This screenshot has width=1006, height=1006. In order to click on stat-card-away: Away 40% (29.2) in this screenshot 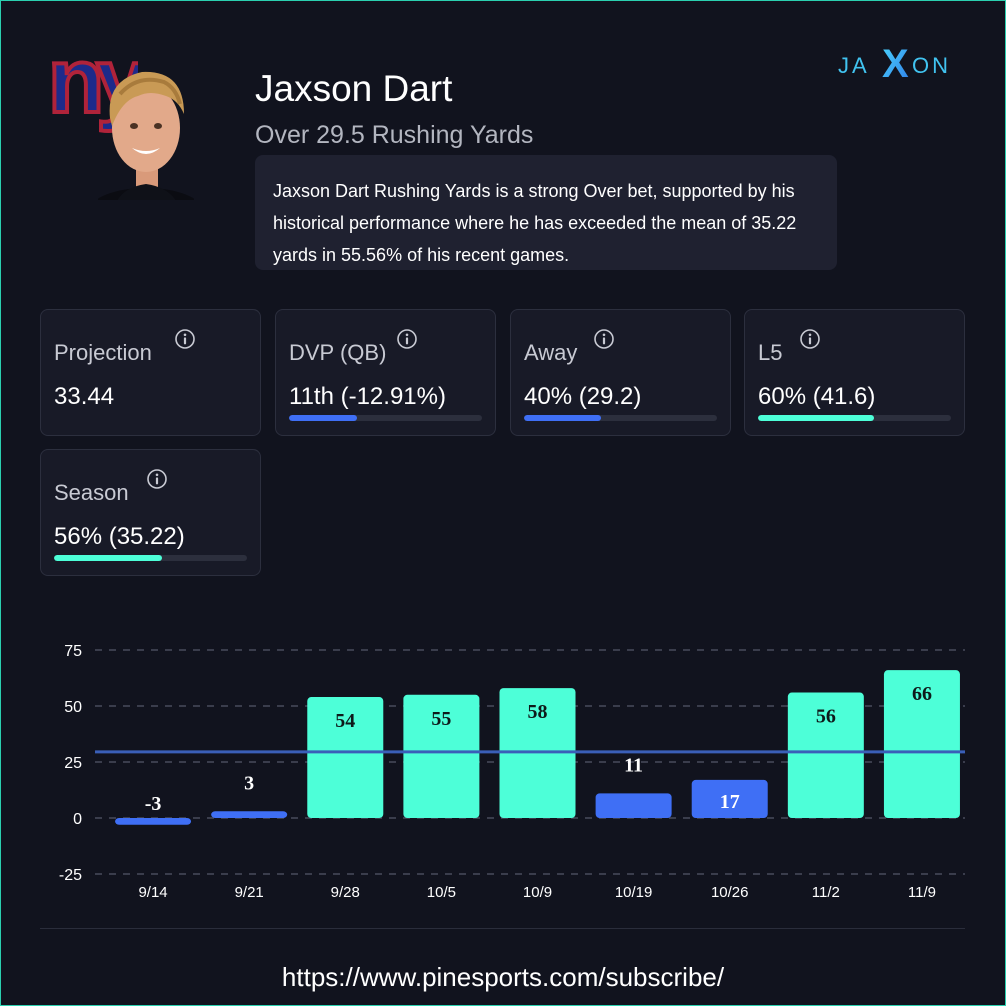, I will do `click(620, 372)`.